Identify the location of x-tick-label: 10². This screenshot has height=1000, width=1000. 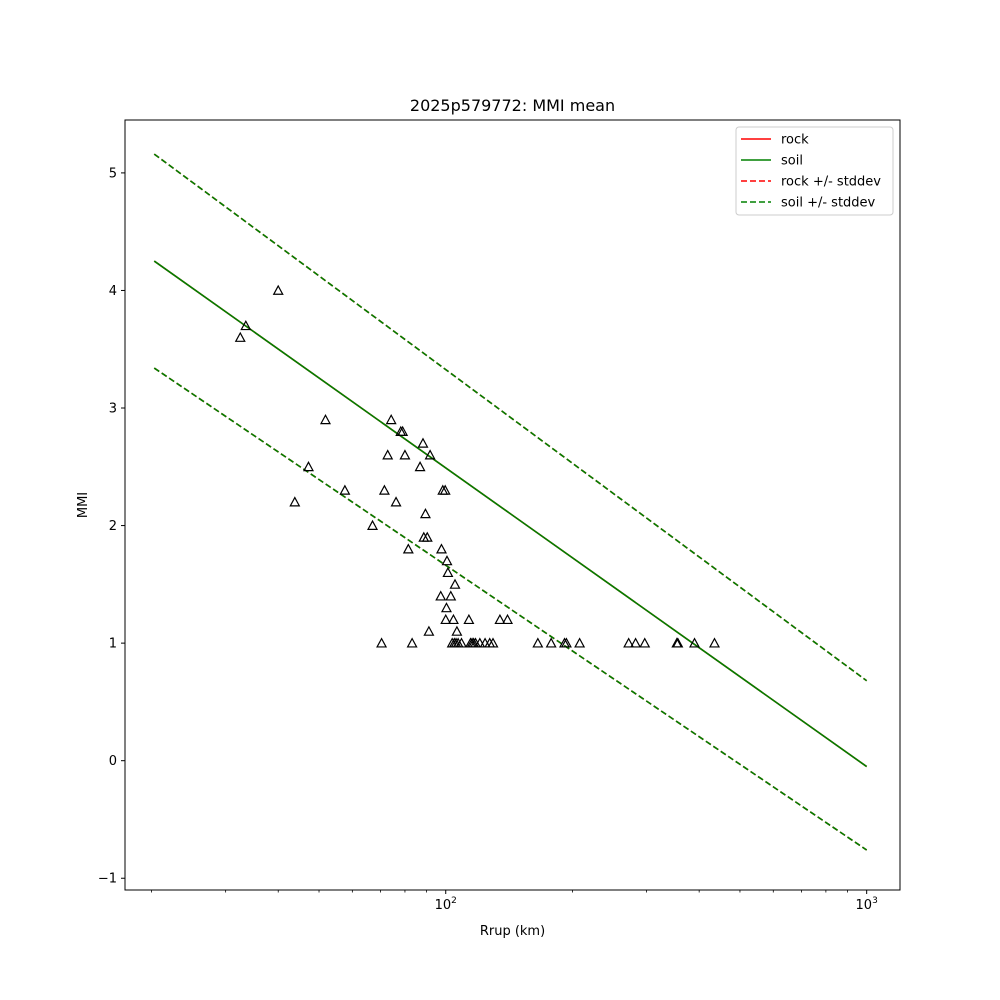
(446, 904).